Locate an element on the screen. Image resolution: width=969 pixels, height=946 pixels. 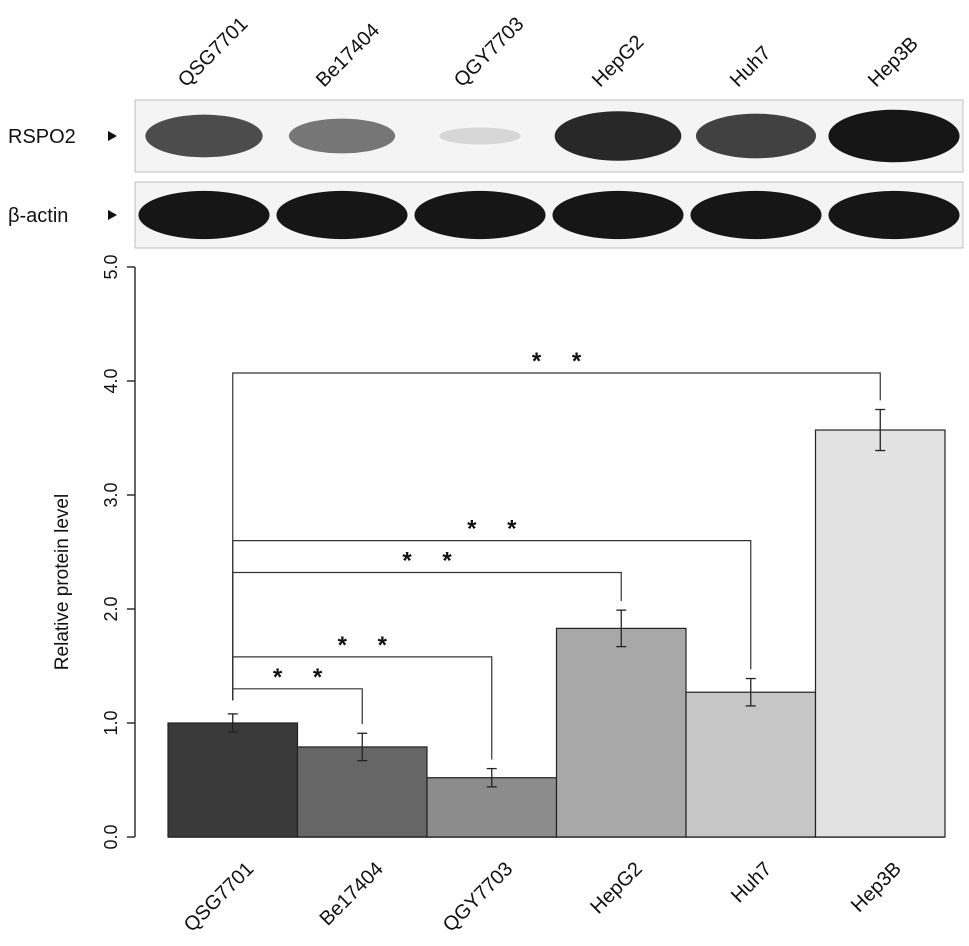
x-tick-label: Be17404 is located at coordinates (352, 894).